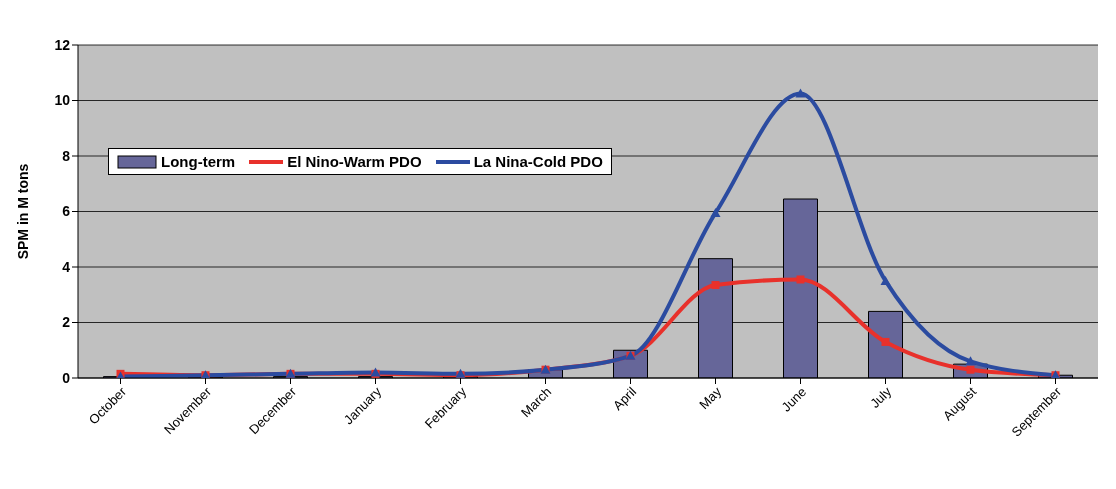  I want to click on y-axis-title: SPM in M tons, so click(22, 211).